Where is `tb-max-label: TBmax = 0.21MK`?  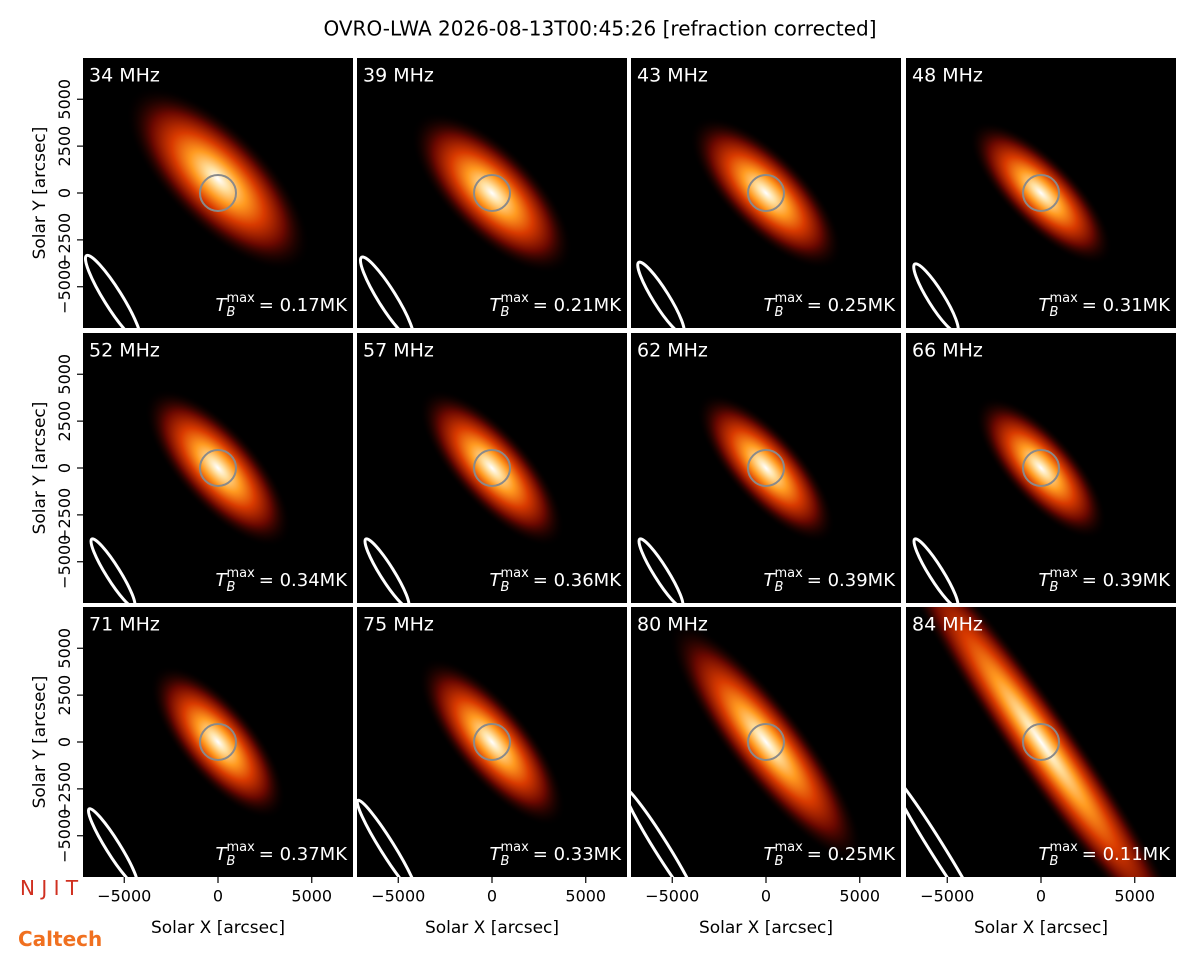 tb-max-label: TBmax = 0.21MK is located at coordinates (556, 305).